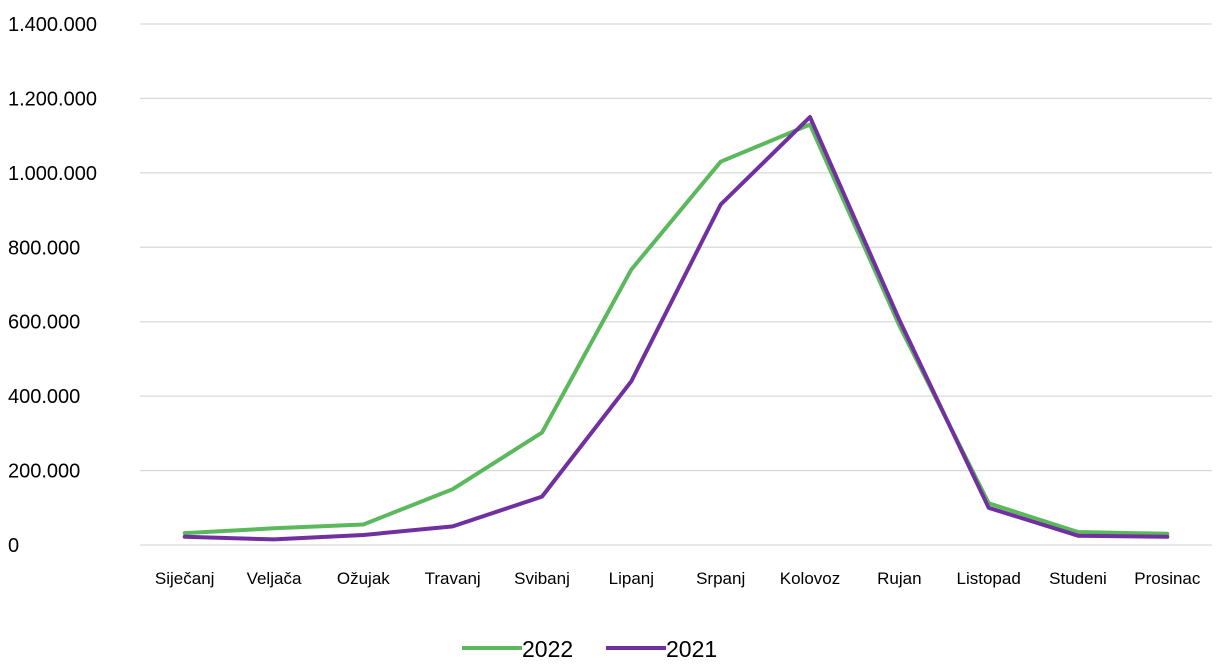 This screenshot has height=667, width=1221. Describe the element at coordinates (44, 472) in the screenshot. I see `y-tick-label: 200.000` at that location.